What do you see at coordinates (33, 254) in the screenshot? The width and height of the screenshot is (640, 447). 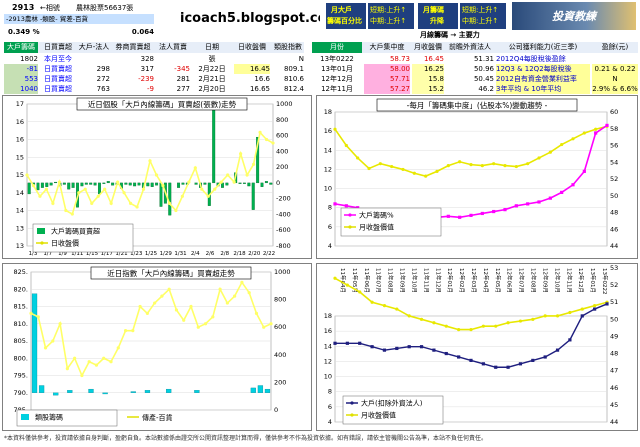 I see `x-tick-label: 1/3` at bounding box center [33, 254].